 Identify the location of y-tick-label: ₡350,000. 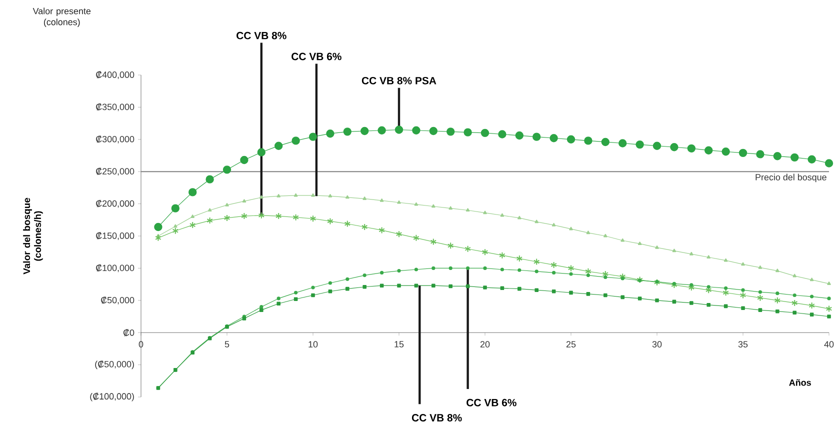
(115, 107).